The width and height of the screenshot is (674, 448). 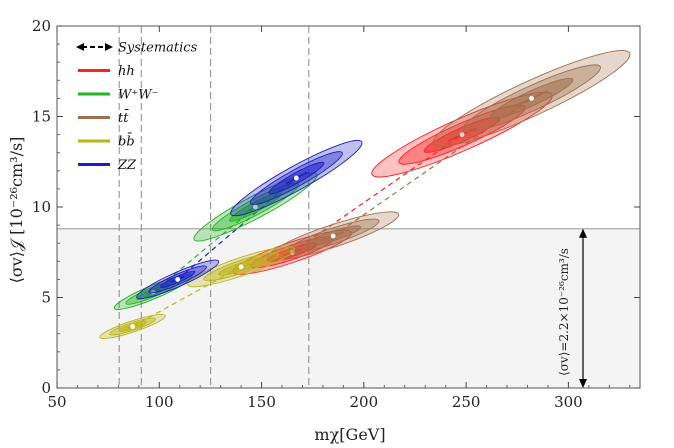 I want to click on legend-label-0: Systematics, so click(x=158, y=48).